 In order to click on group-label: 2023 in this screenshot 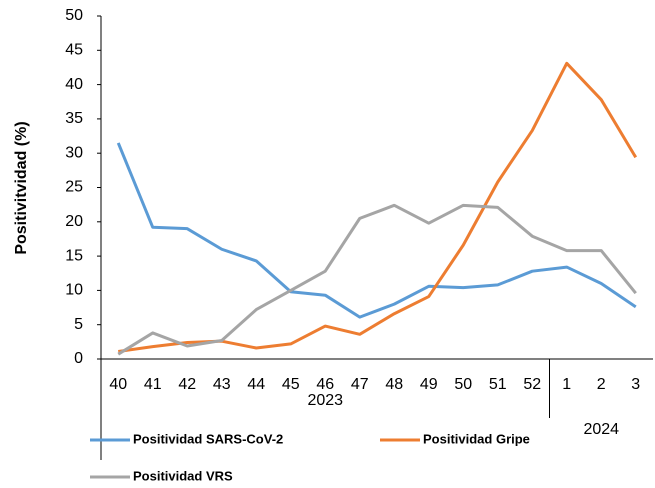, I will do `click(325, 400)`.